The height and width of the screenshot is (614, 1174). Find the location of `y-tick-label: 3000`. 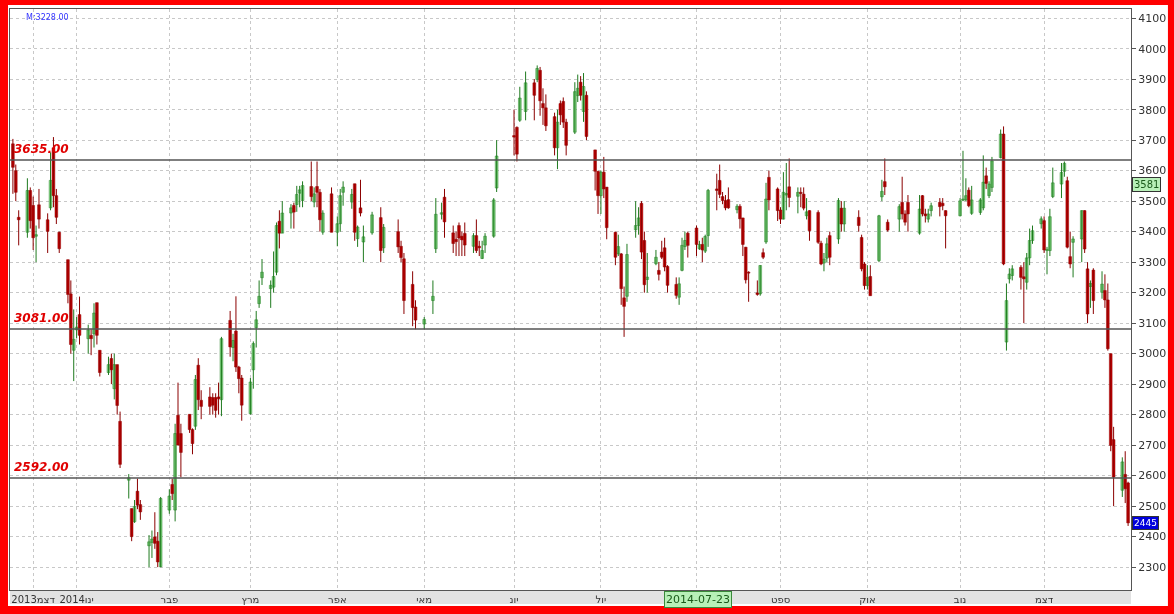

y-tick-label: 3000 is located at coordinates (1152, 354).